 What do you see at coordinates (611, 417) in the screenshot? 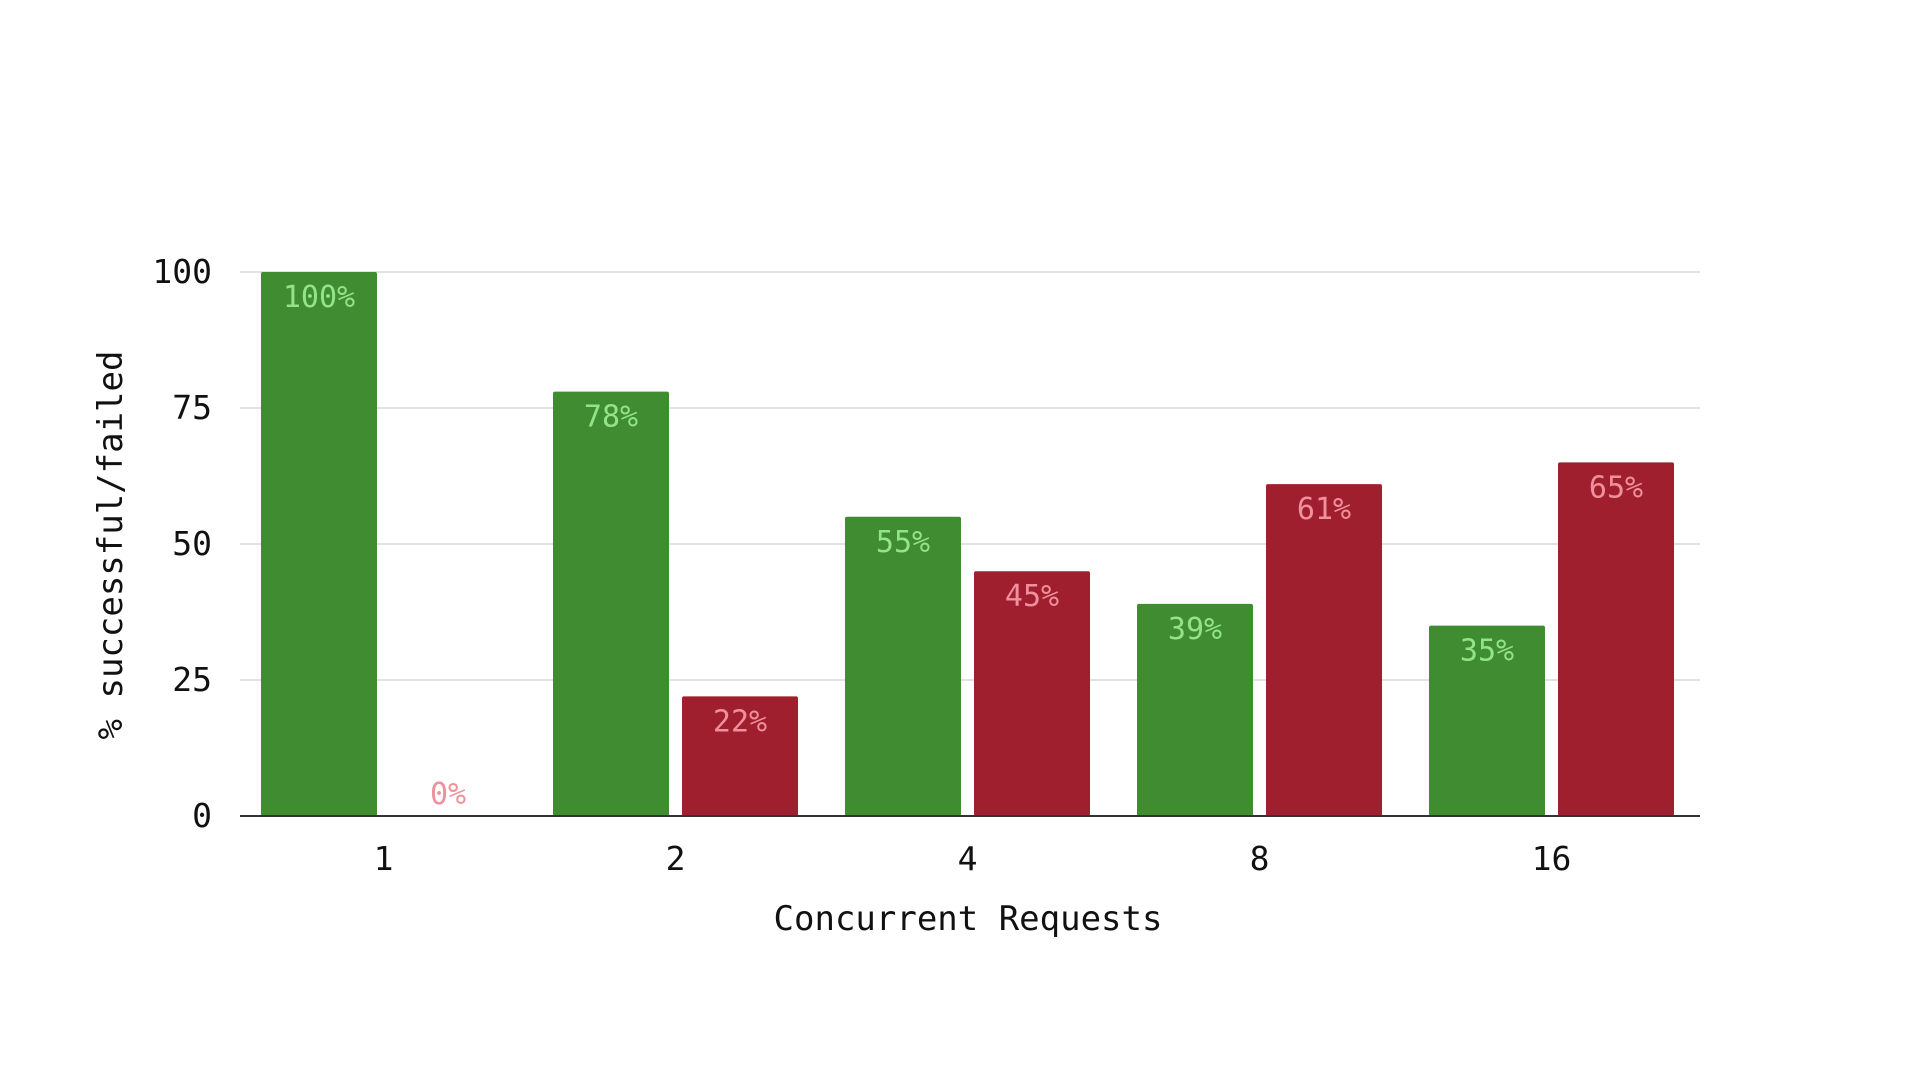
I see `data-label: 78%` at bounding box center [611, 417].